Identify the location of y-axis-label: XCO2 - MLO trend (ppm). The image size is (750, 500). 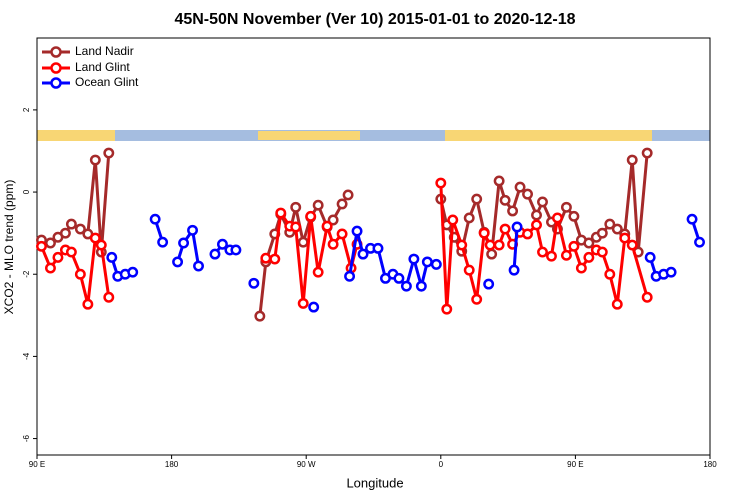
(9, 247).